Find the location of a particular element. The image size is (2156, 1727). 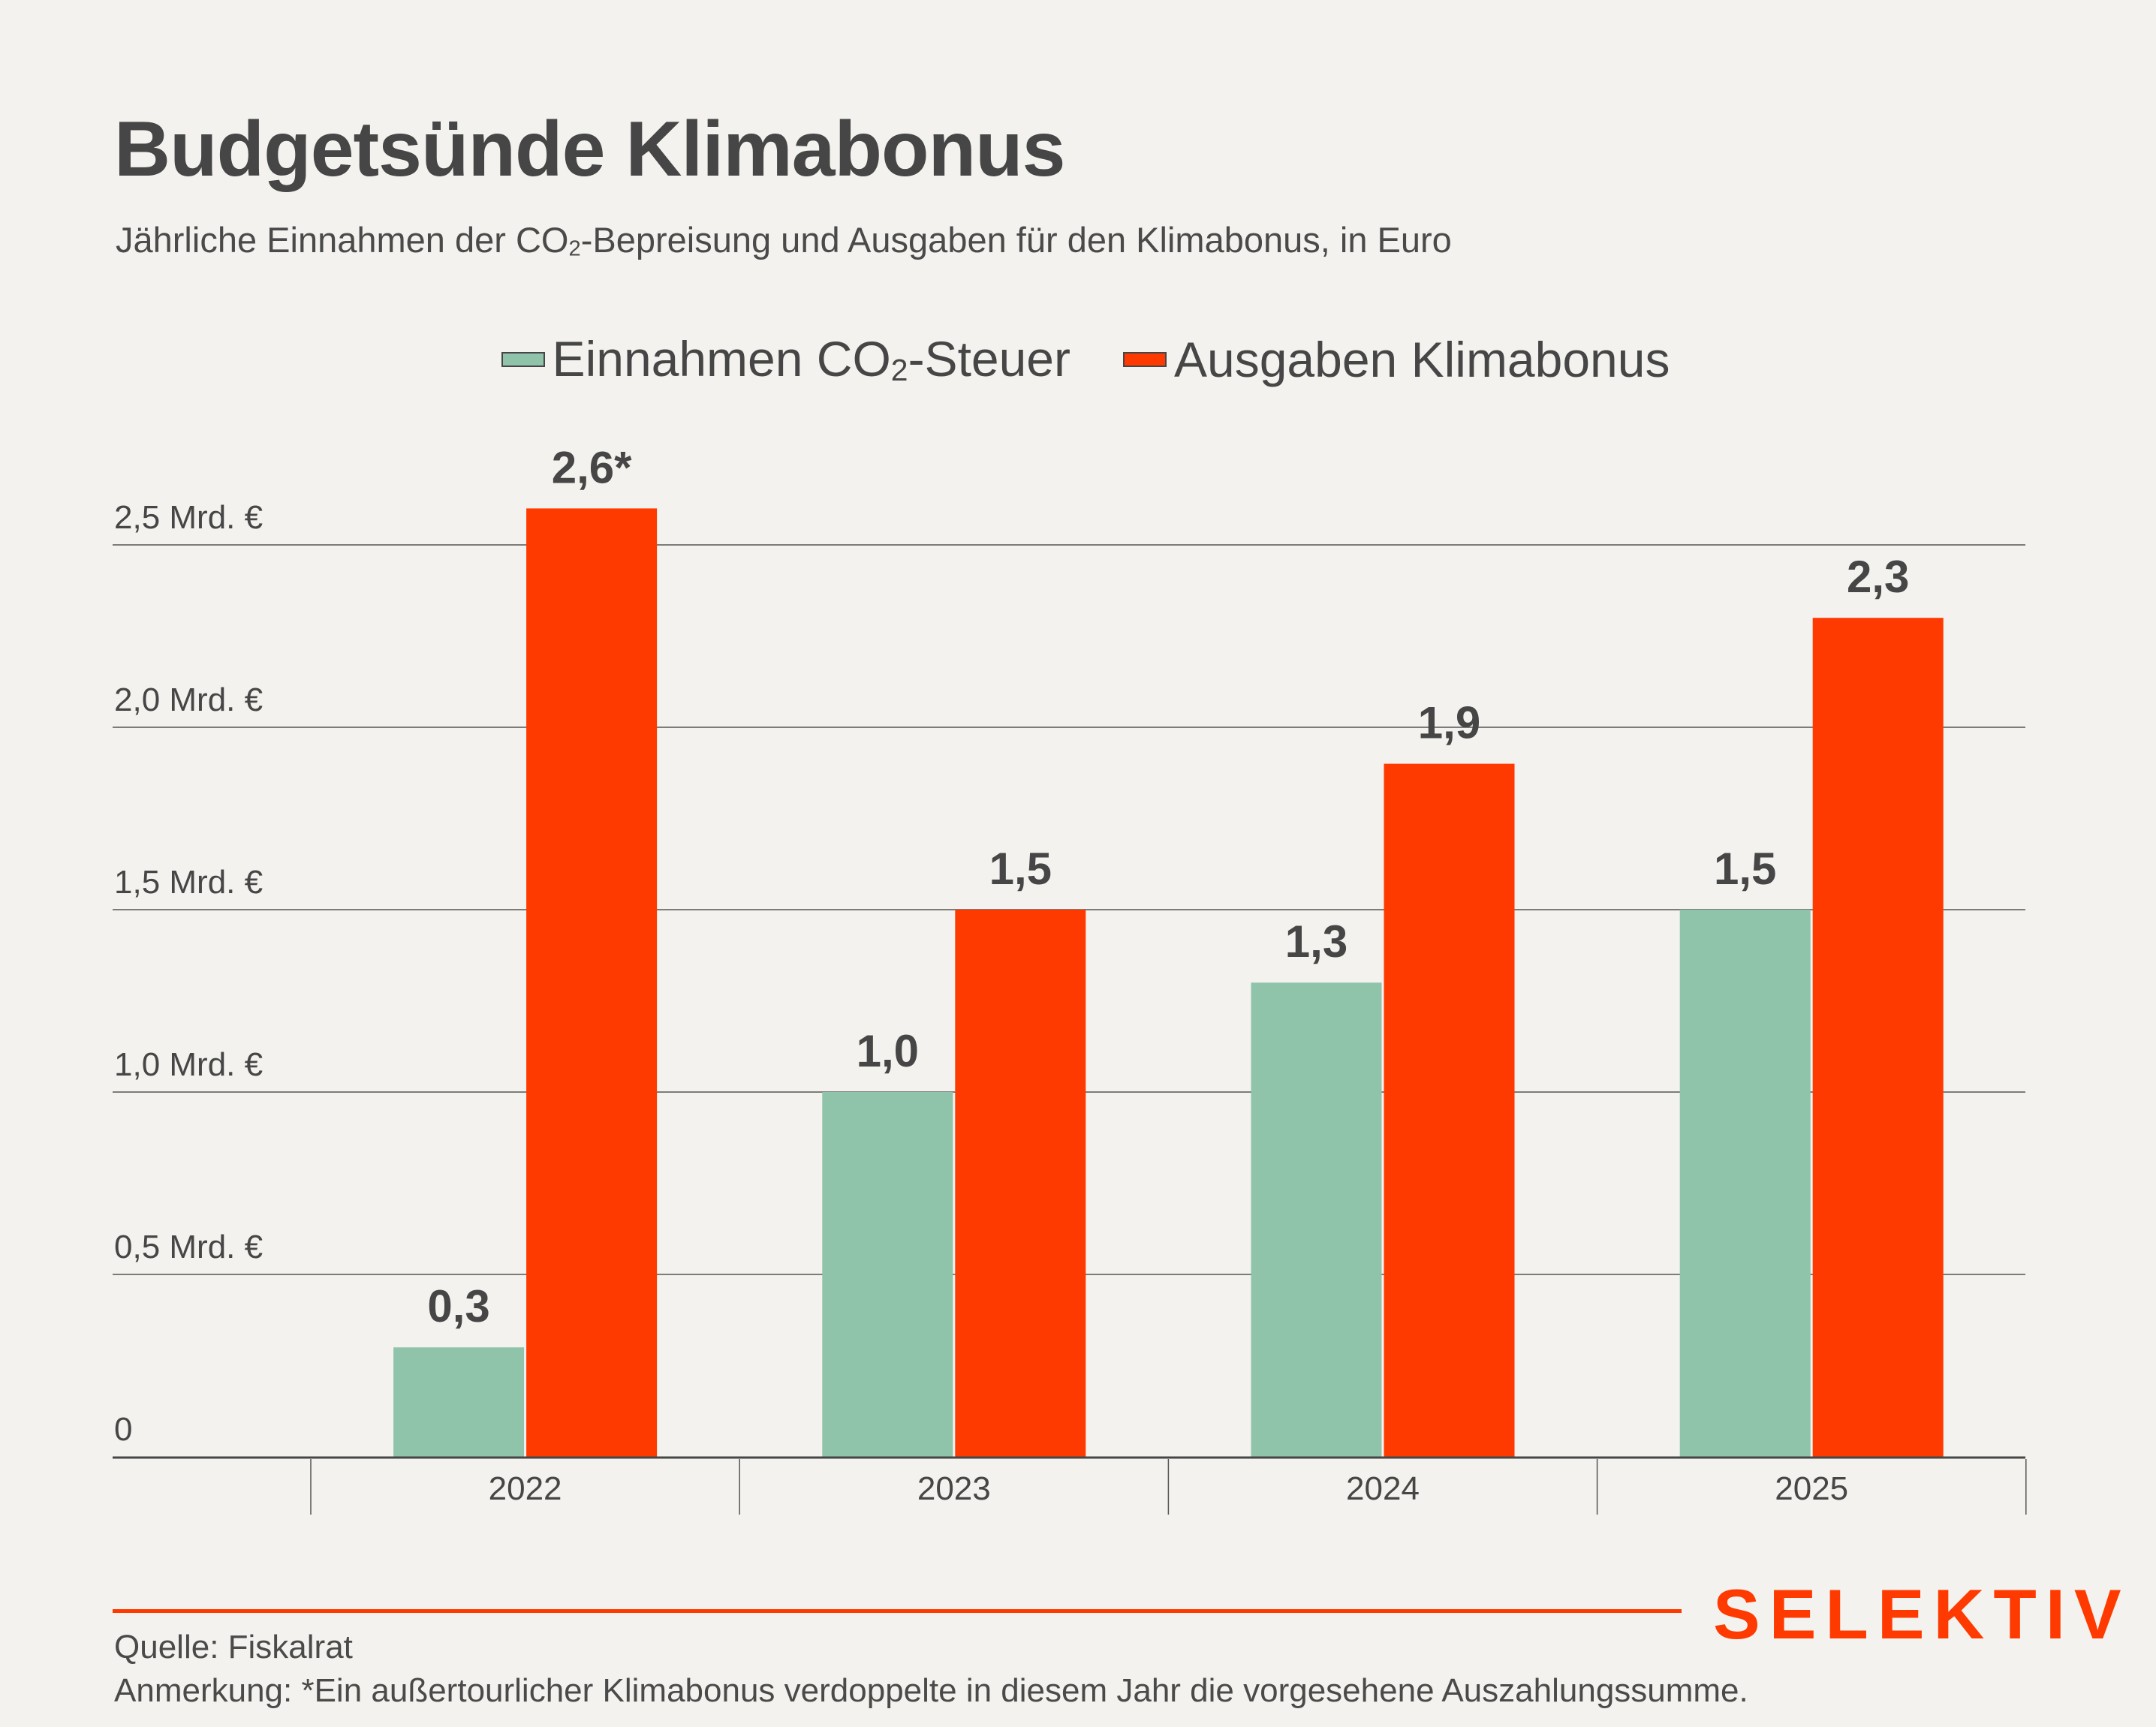

value-label: 1,9 is located at coordinates (1449, 723).